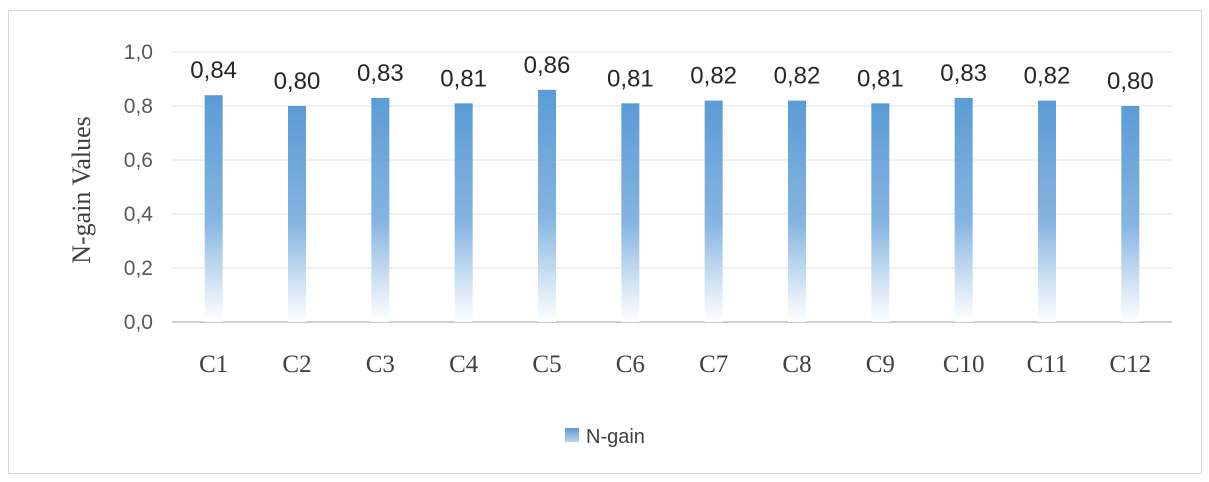 The width and height of the screenshot is (1209, 482). I want to click on bar-c2, so click(297, 214).